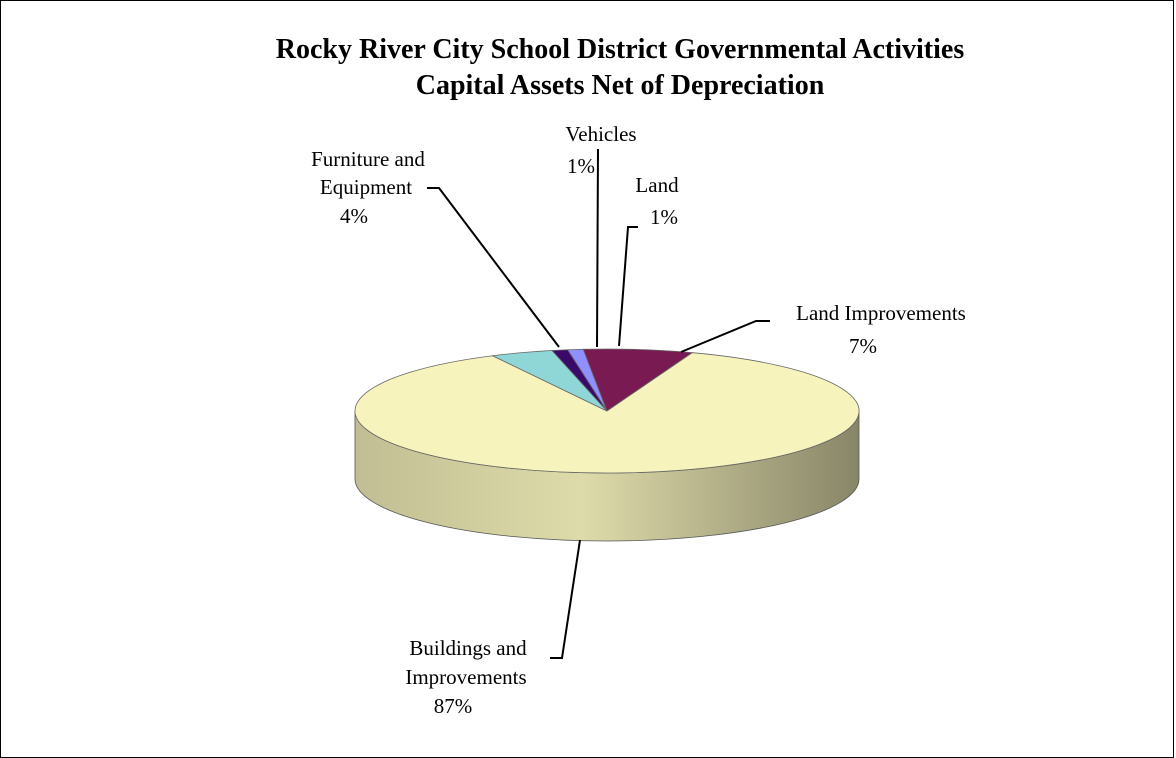 This screenshot has height=758, width=1176. Describe the element at coordinates (881, 313) in the screenshot. I see `label-land-improvements-name: Land Improvements` at that location.